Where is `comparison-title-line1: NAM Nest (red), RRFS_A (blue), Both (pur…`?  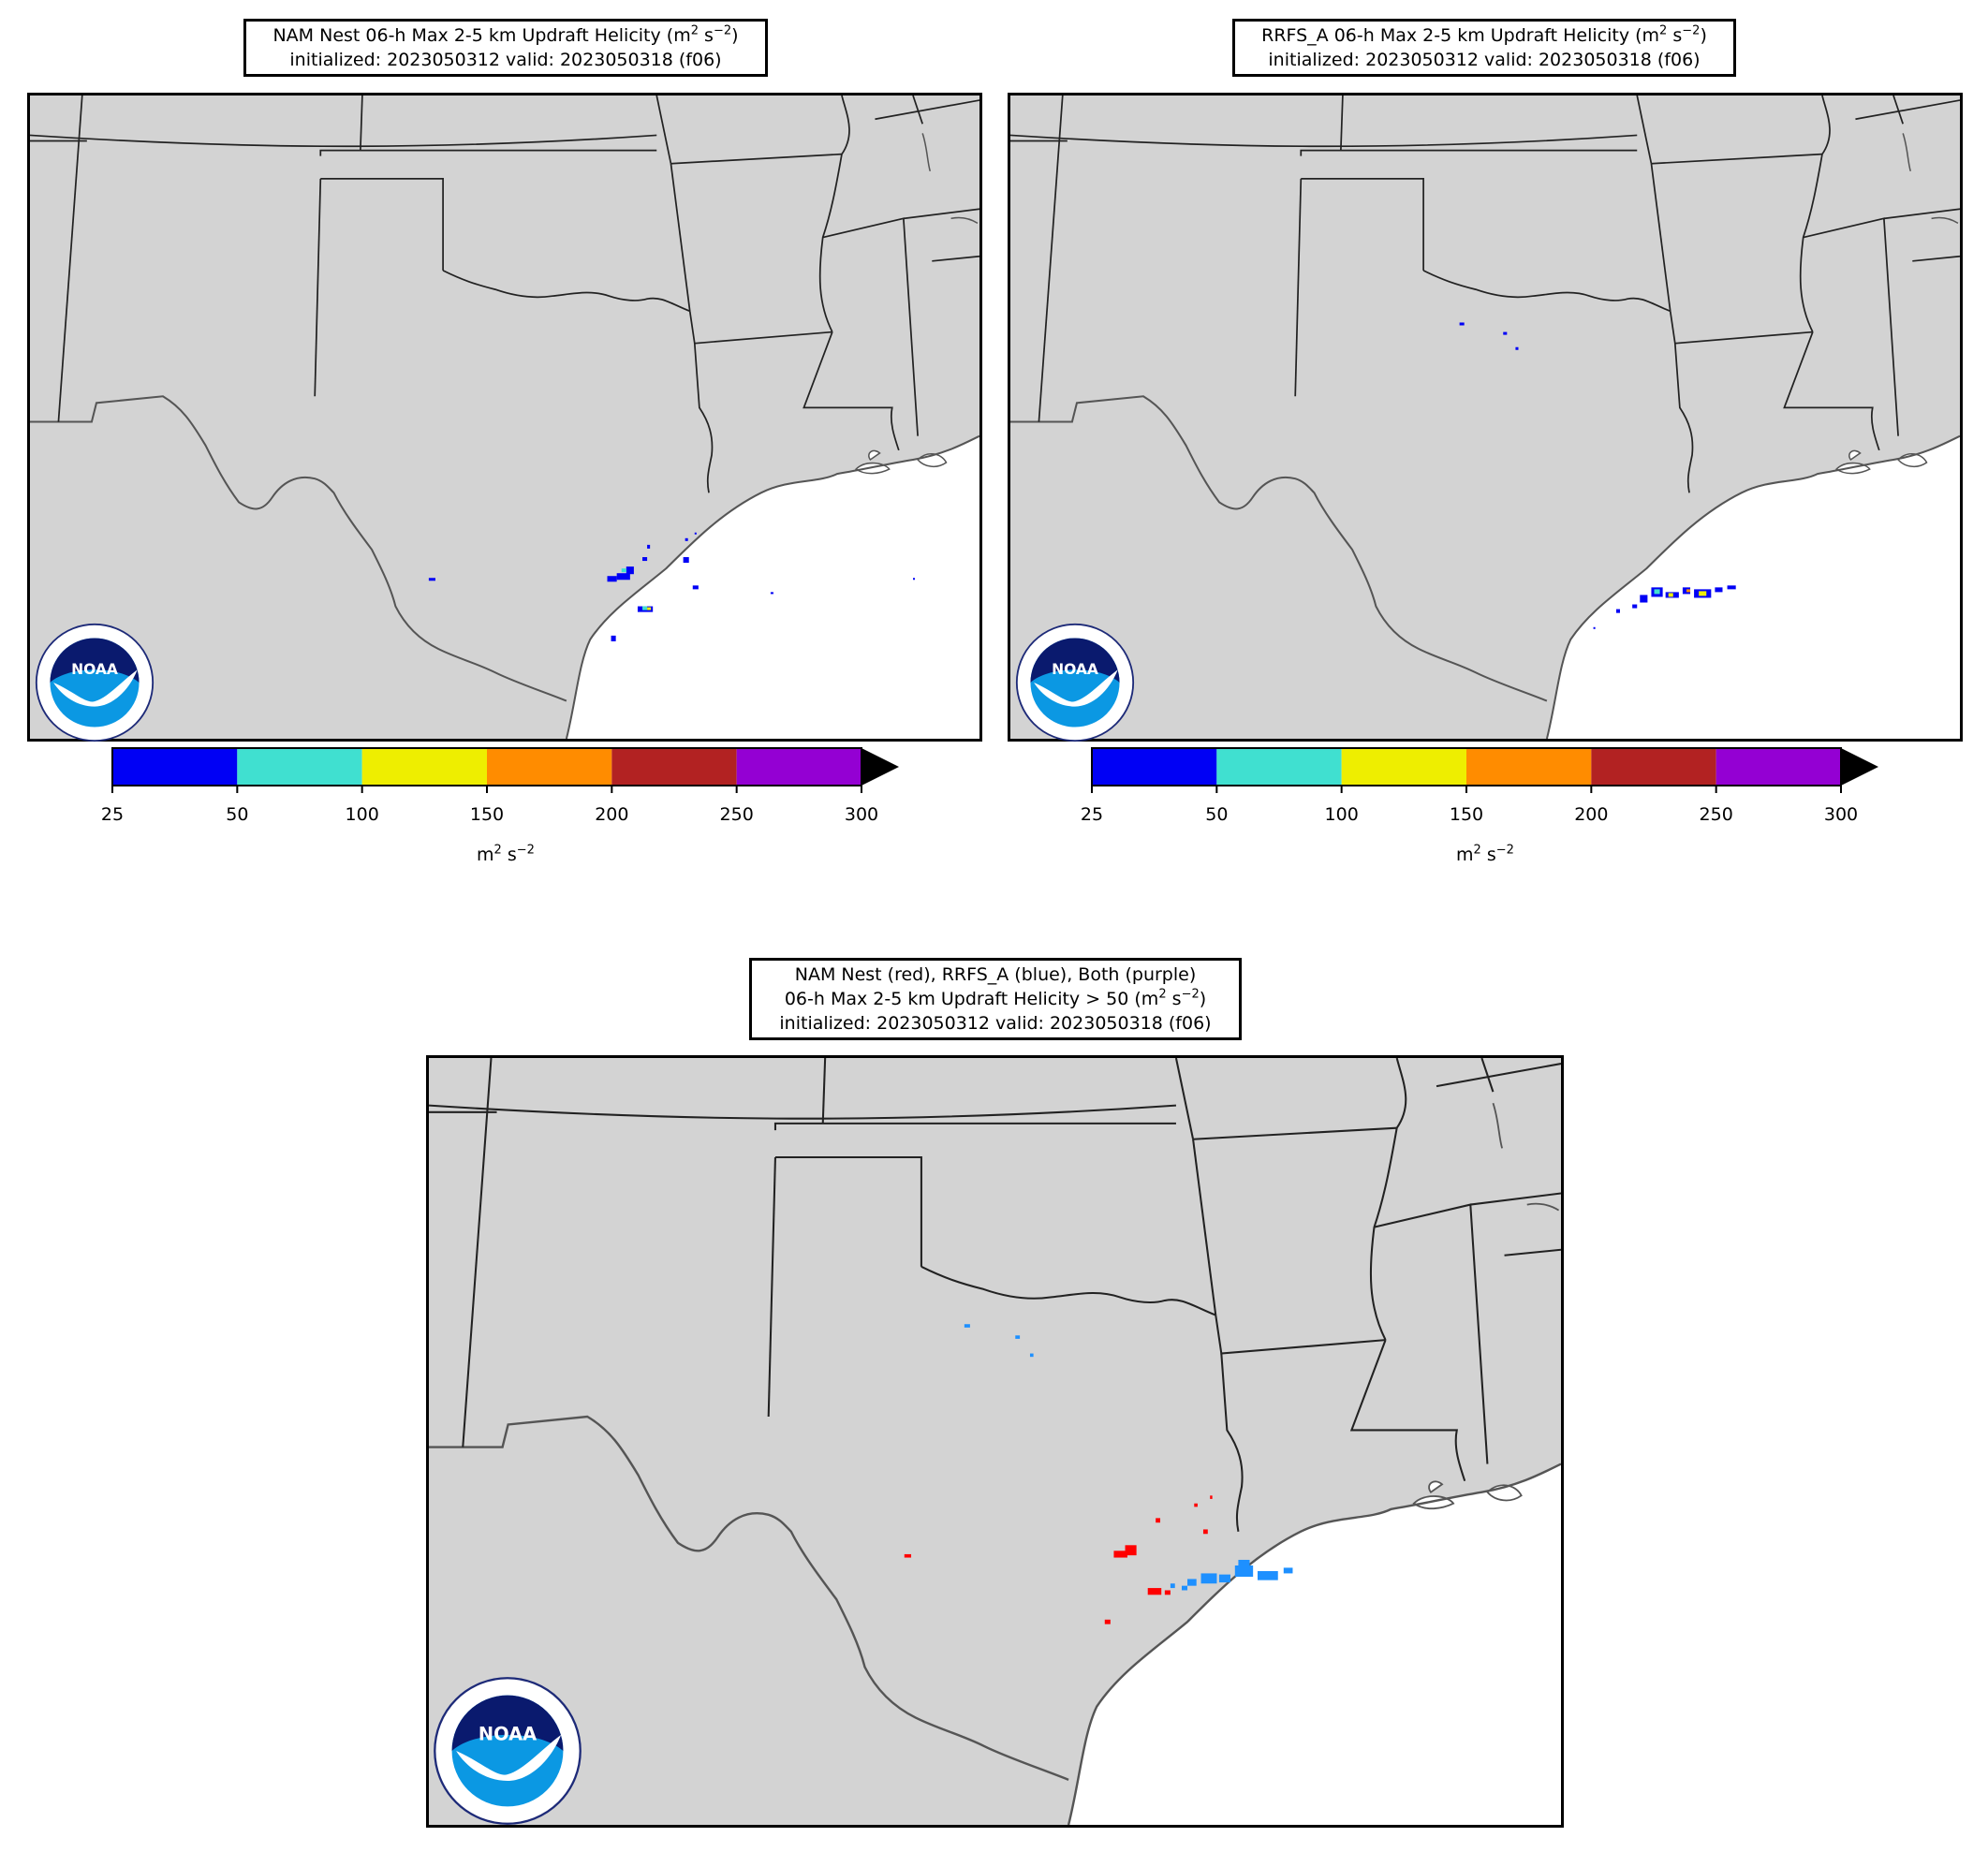
comparison-title-line1: NAM Nest (red), RRFS_A (blue), Both (pur… is located at coordinates (996, 974).